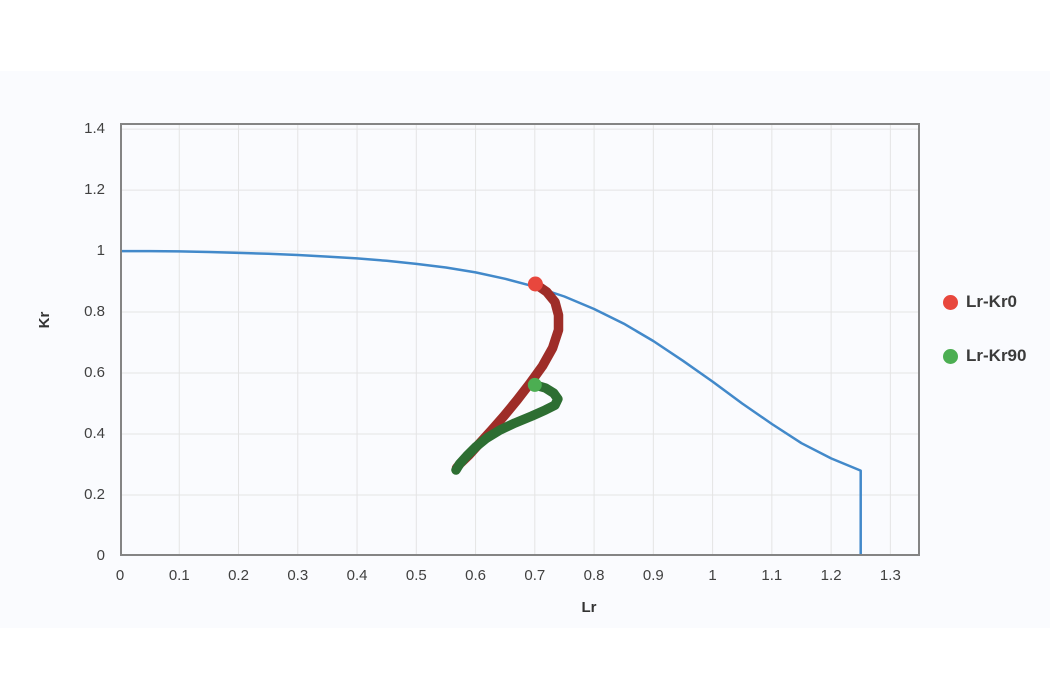  I want to click on legend-item-lr-kr90: Lr-Kr90, so click(996, 356).